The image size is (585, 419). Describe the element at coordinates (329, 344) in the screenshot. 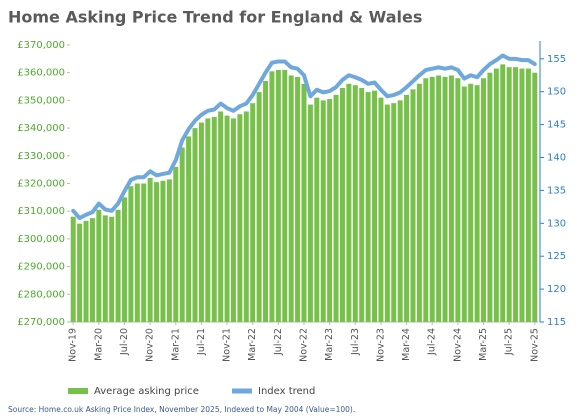

I see `x-tick-label: Mar-23` at that location.